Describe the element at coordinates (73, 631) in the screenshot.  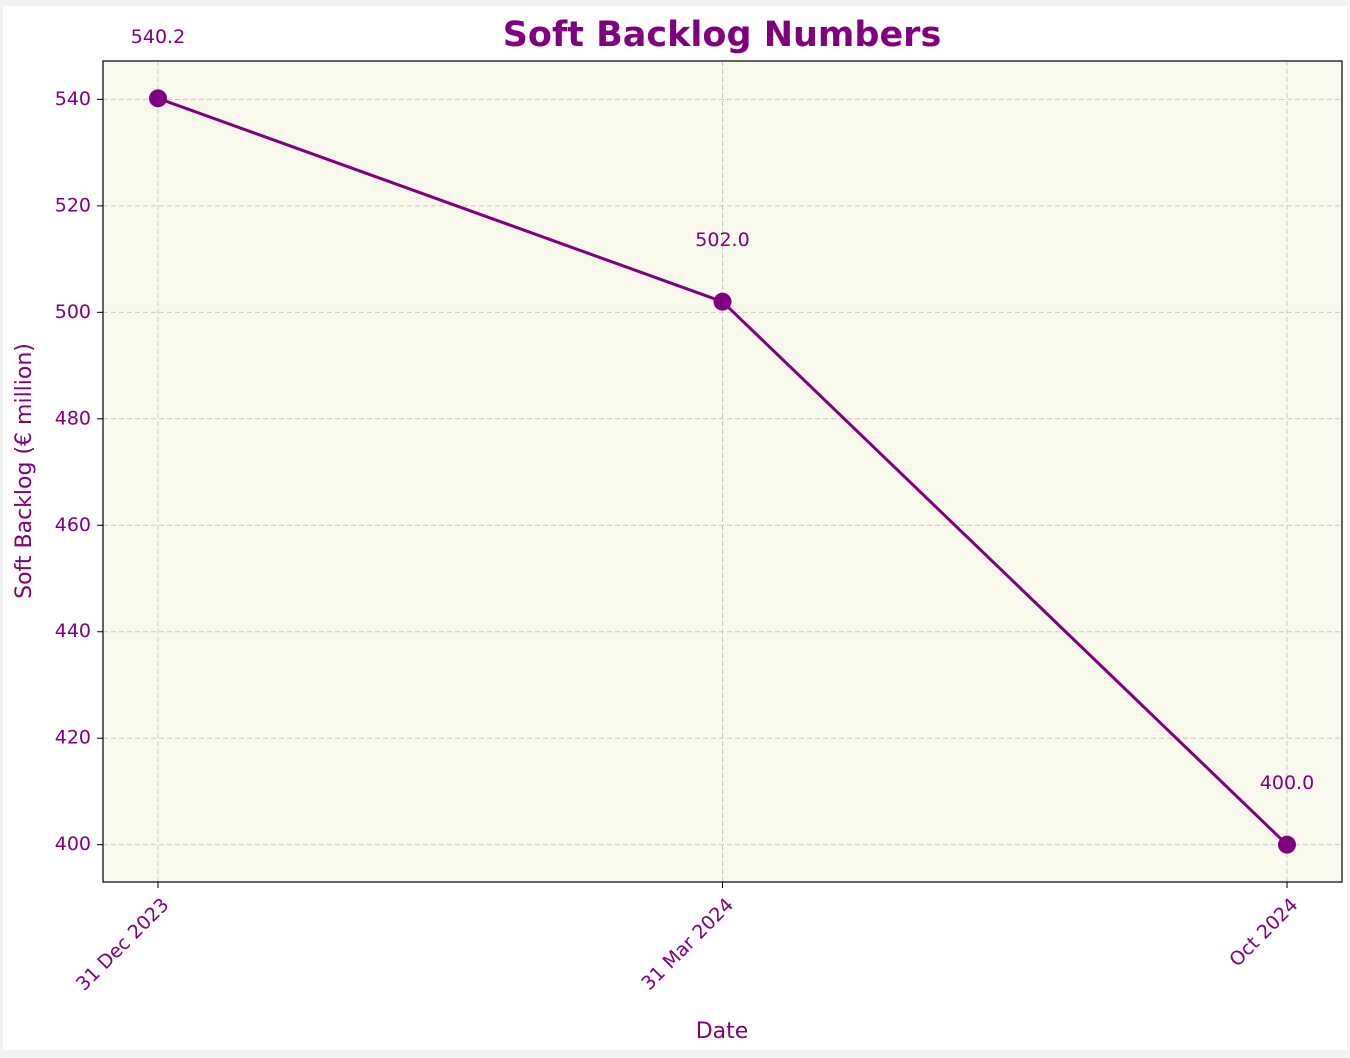
I see `y-tick-label: 440` at that location.